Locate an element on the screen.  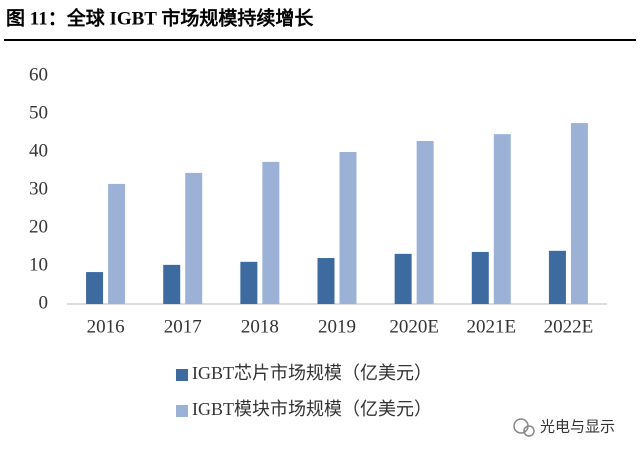
y-tick-label: 50 is located at coordinates (38, 112).